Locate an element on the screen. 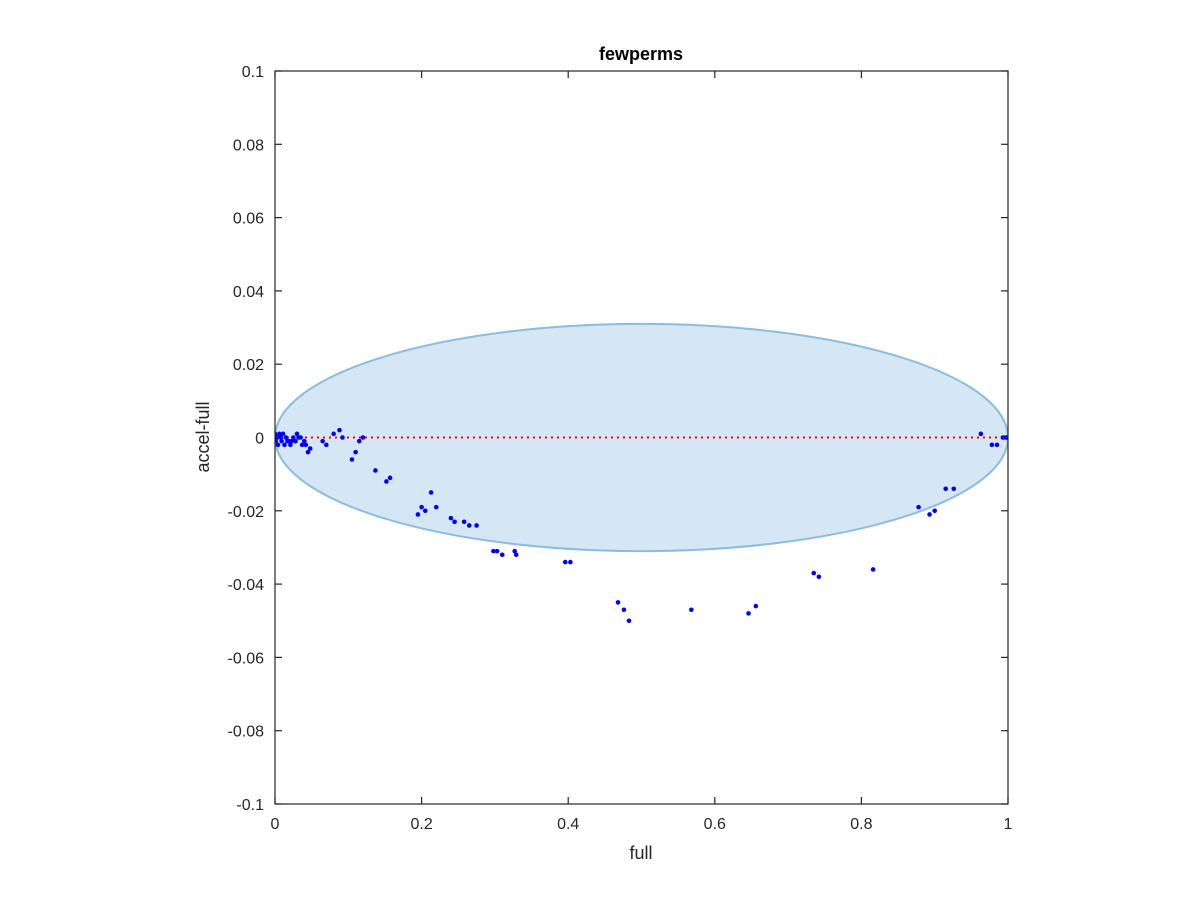 The image size is (1200, 900). y-tick-label: 0.08 is located at coordinates (248, 145).